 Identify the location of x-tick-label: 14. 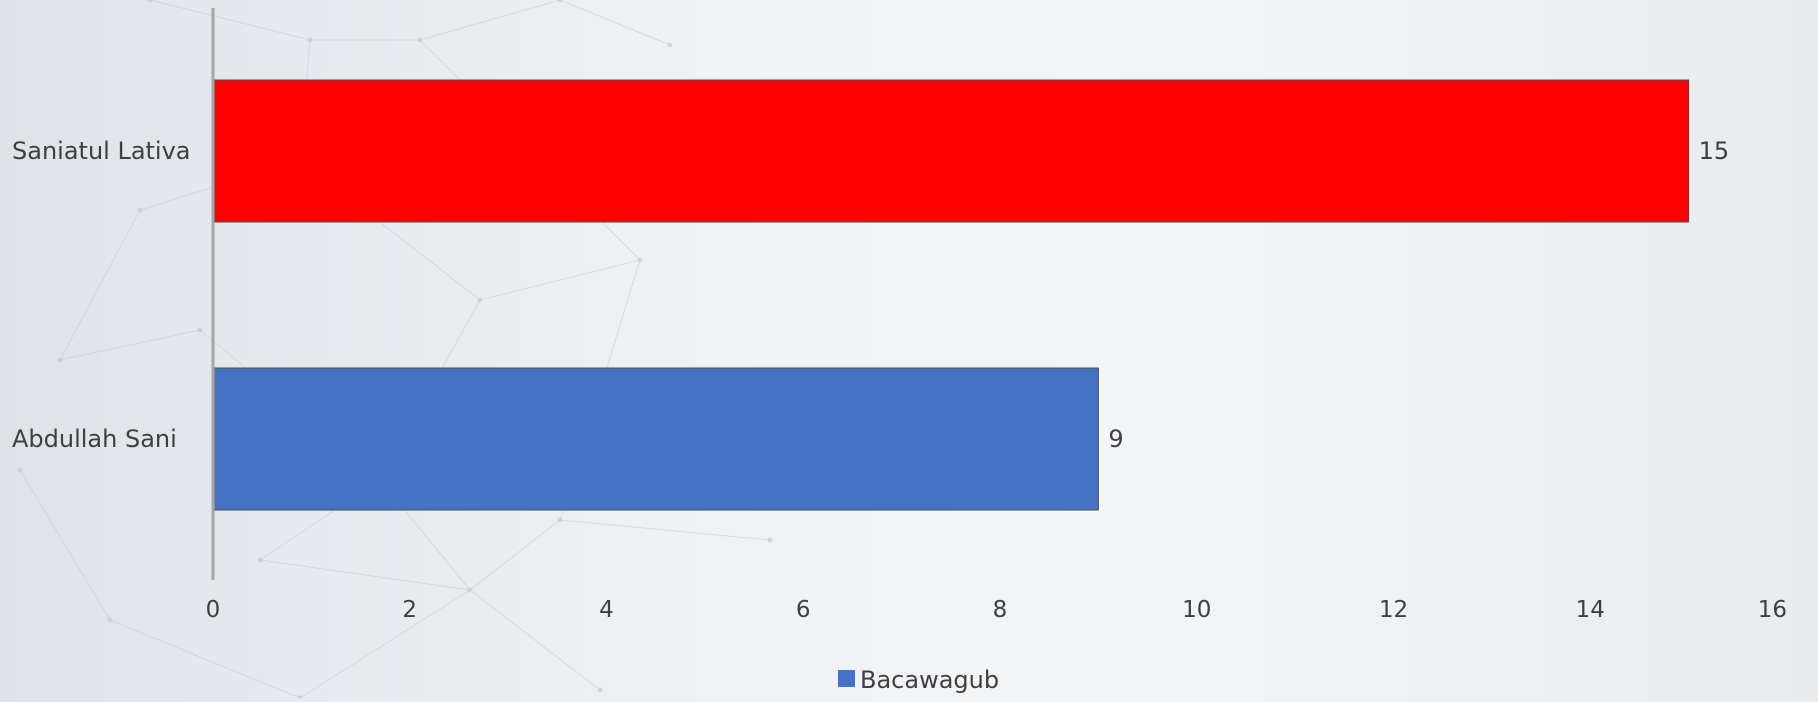
(1590, 610).